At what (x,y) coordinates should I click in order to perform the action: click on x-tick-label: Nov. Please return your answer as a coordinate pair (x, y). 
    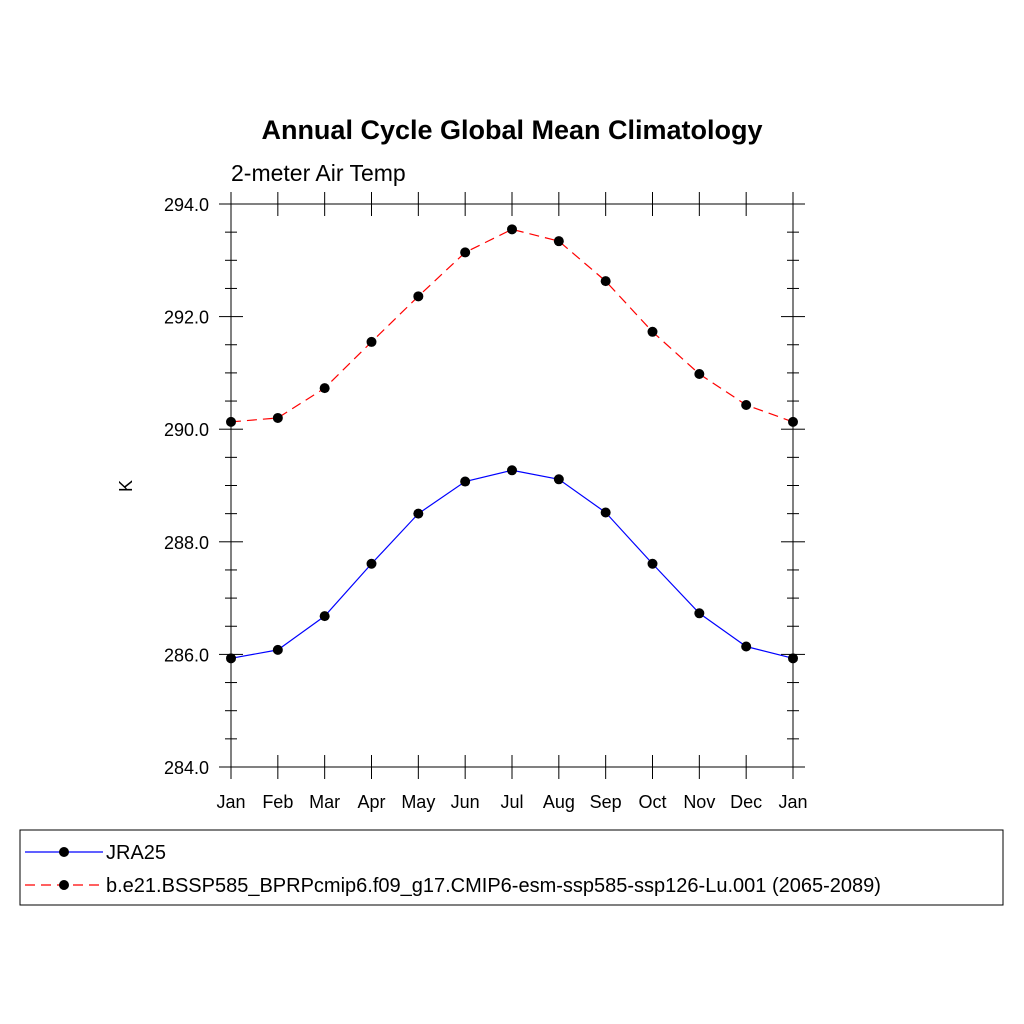
    Looking at the image, I should click on (699, 802).